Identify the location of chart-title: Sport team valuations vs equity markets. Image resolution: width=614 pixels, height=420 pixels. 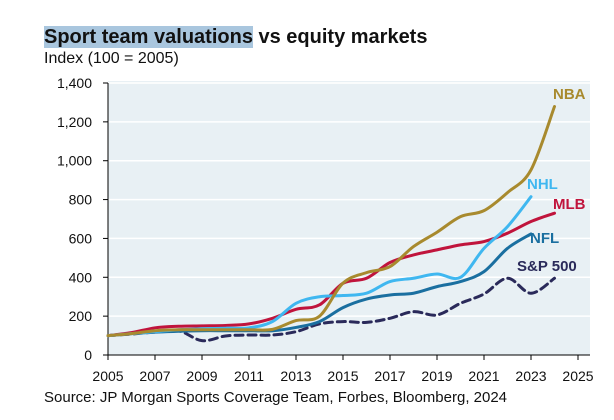
(235, 37).